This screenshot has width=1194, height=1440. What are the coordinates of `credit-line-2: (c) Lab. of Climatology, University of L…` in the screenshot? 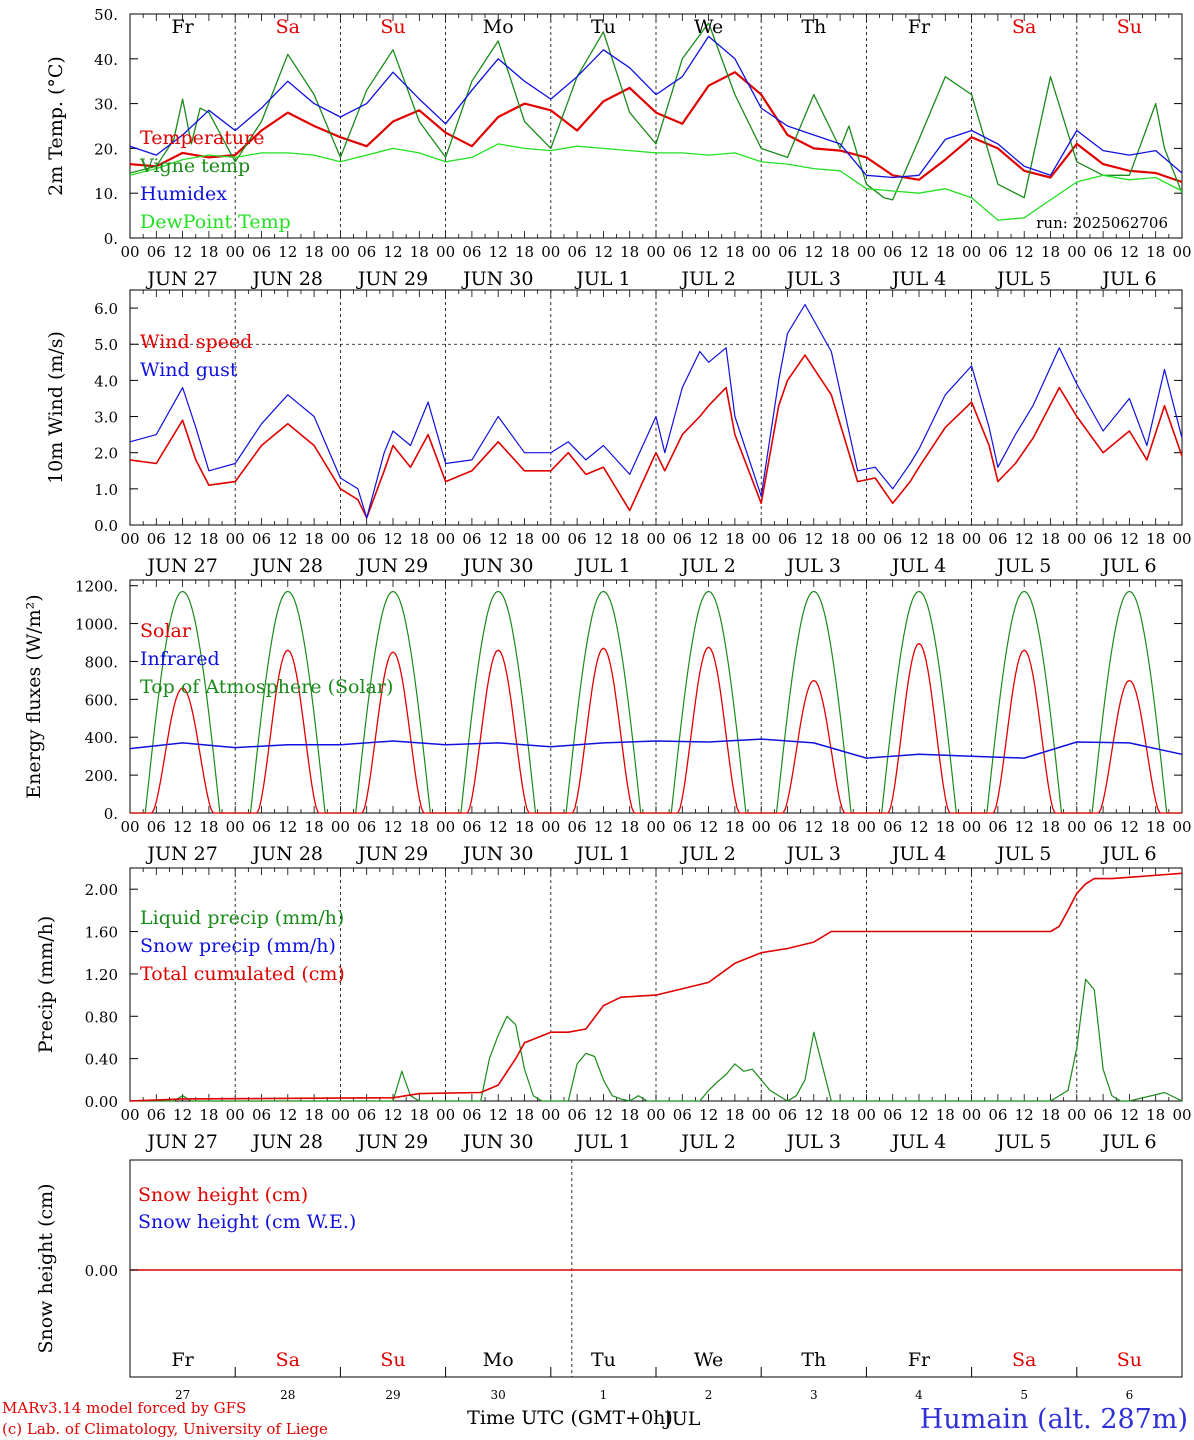 It's located at (165, 1429).